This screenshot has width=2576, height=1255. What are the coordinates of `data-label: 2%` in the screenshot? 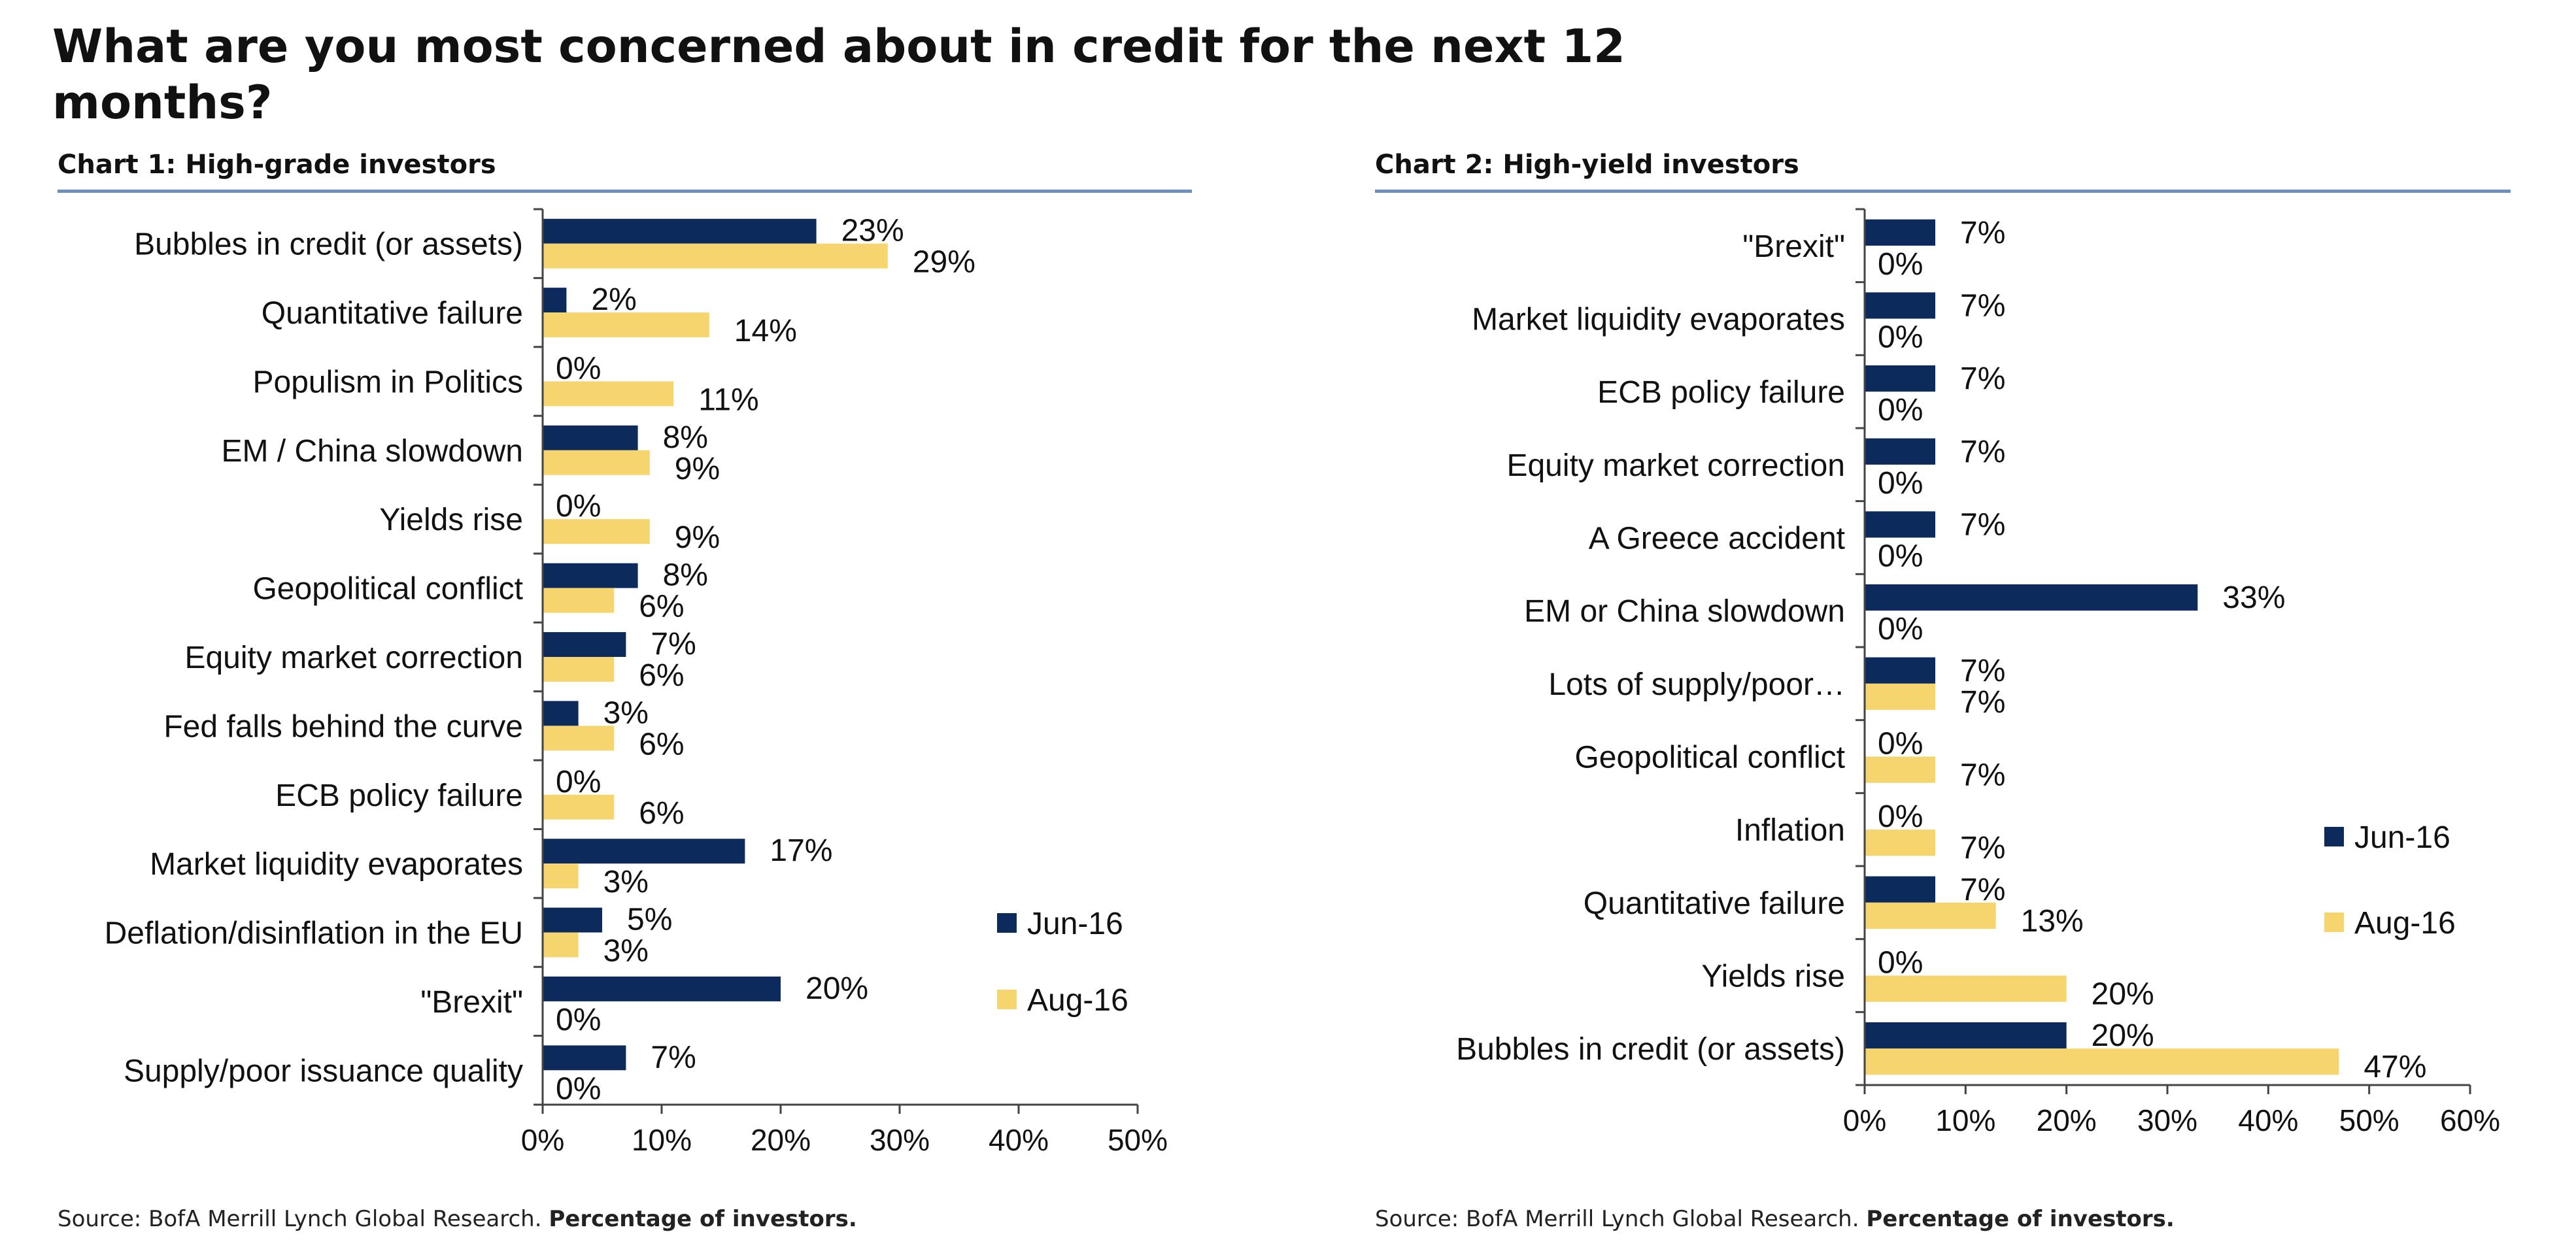 It's located at (613, 299).